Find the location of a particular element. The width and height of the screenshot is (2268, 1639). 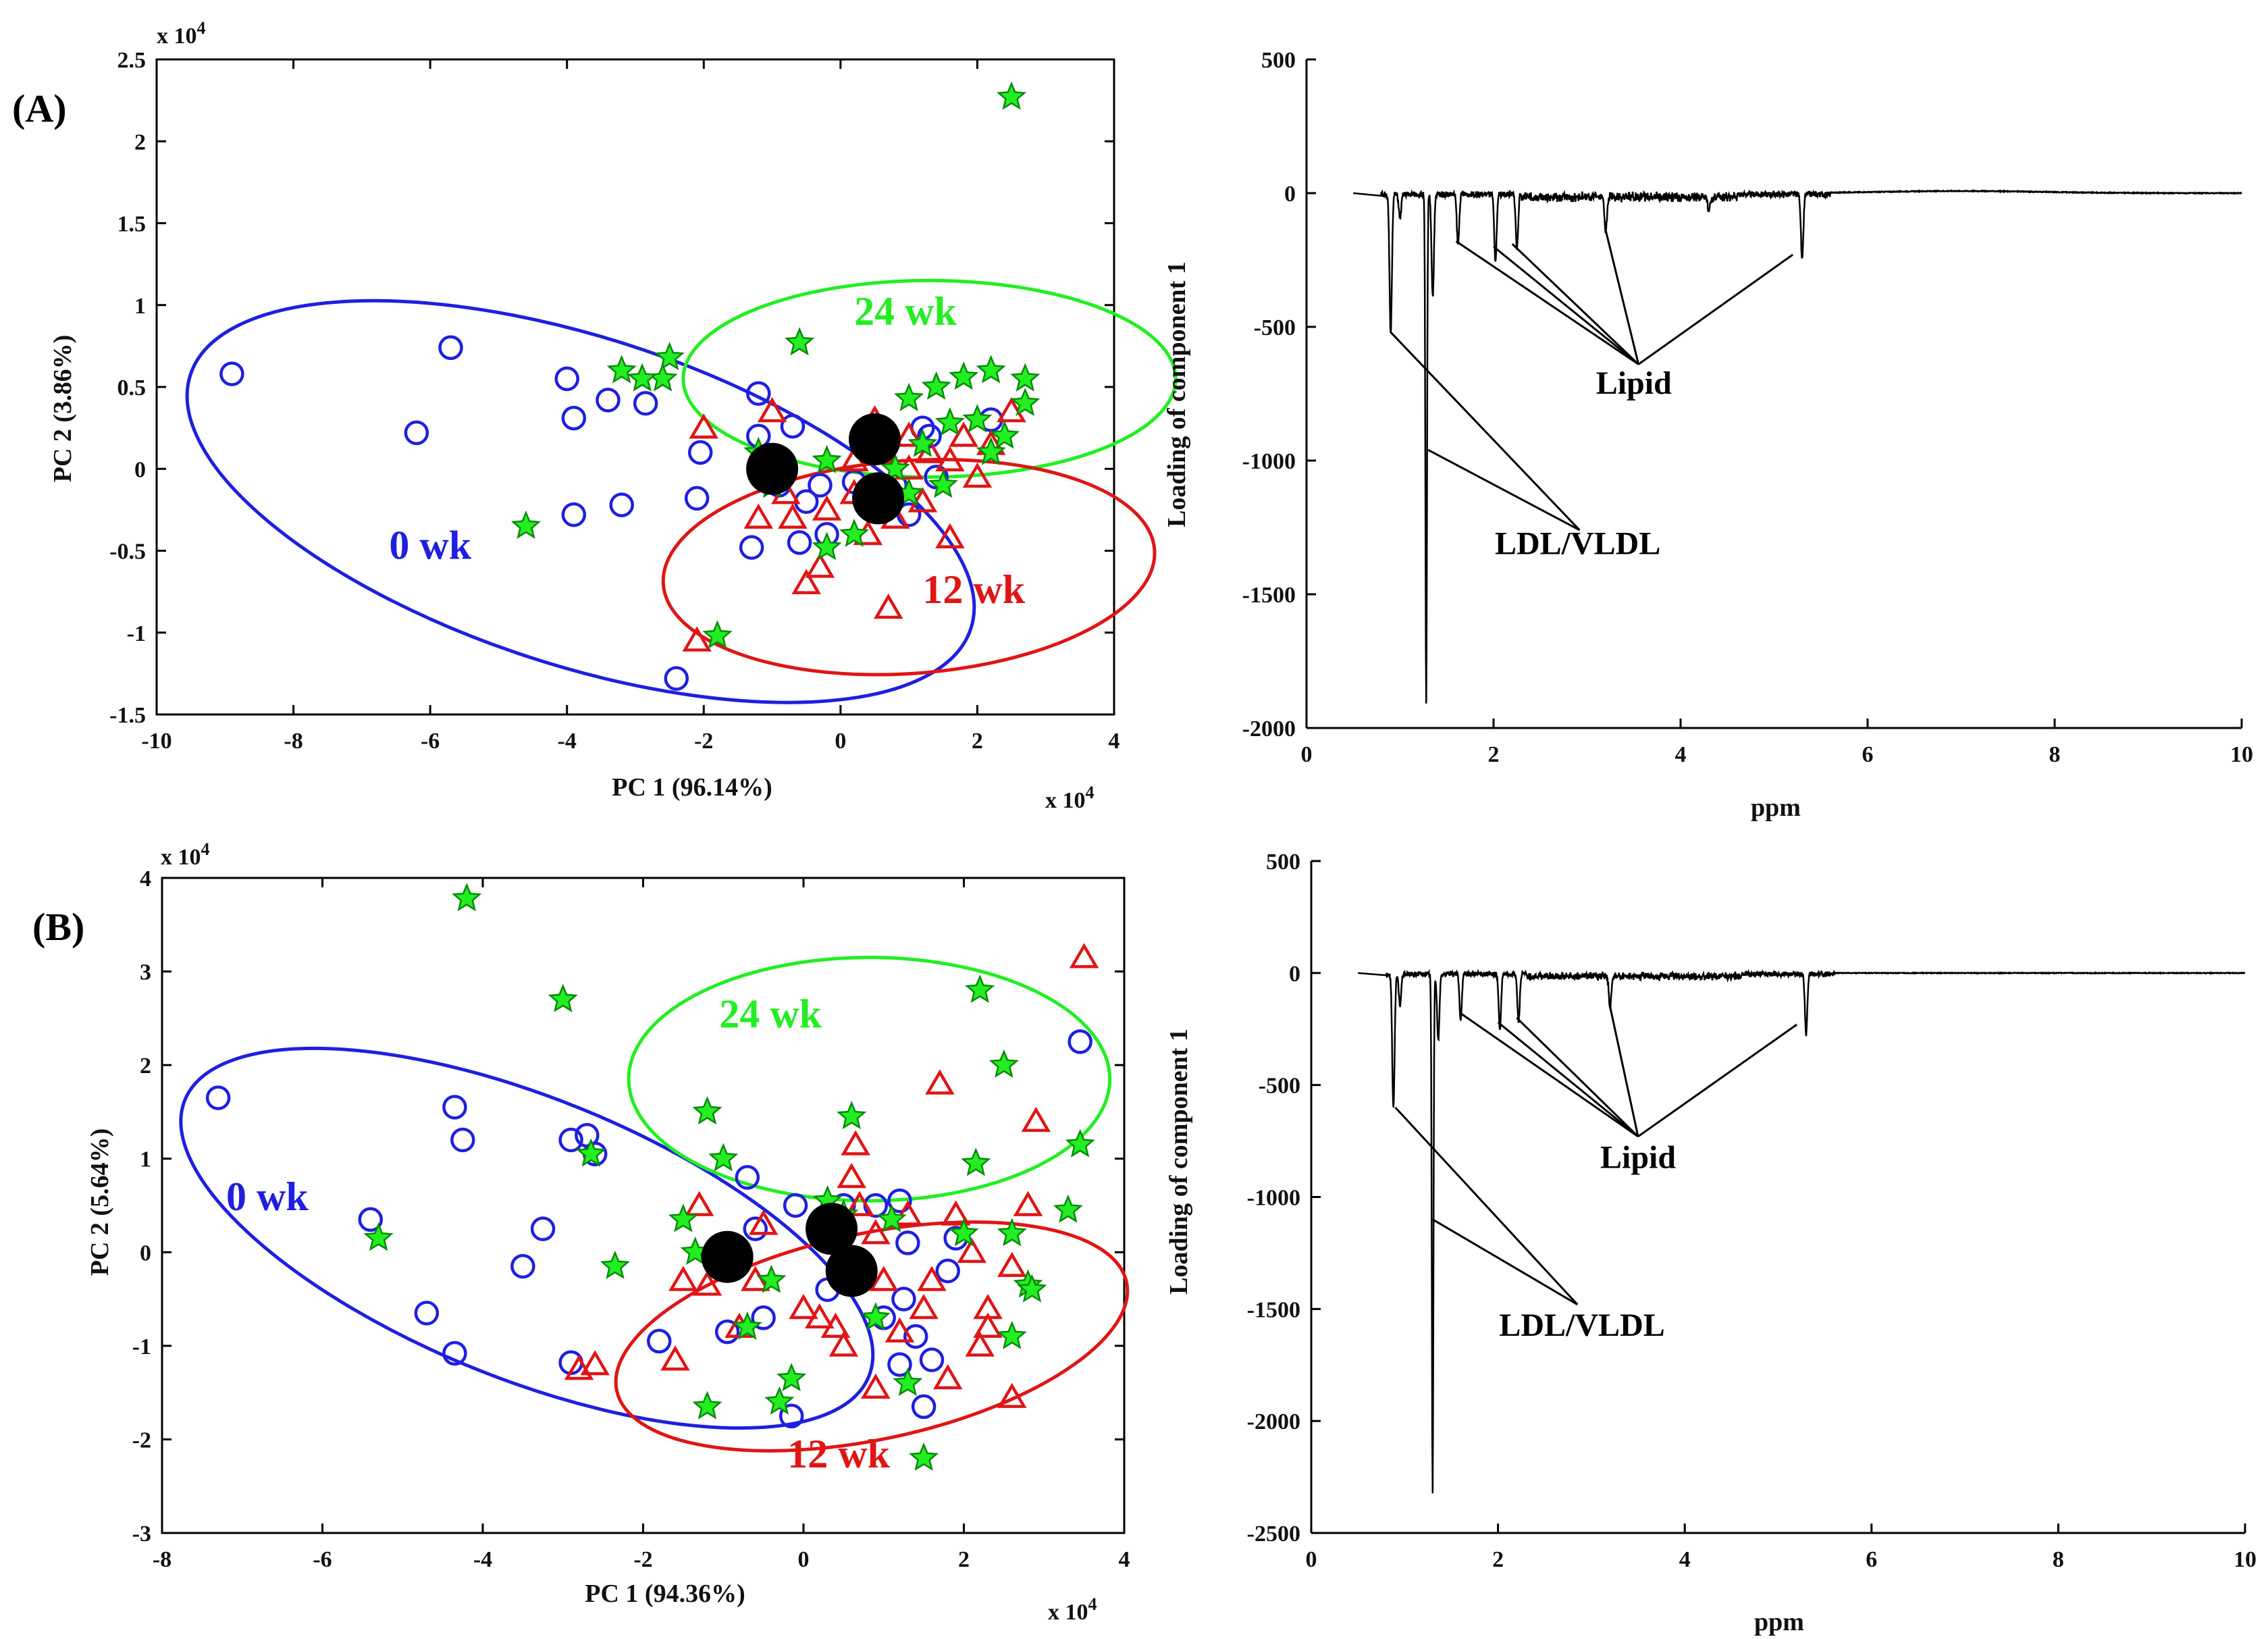

group-label-24-wk: 24 wk is located at coordinates (770, 1014).